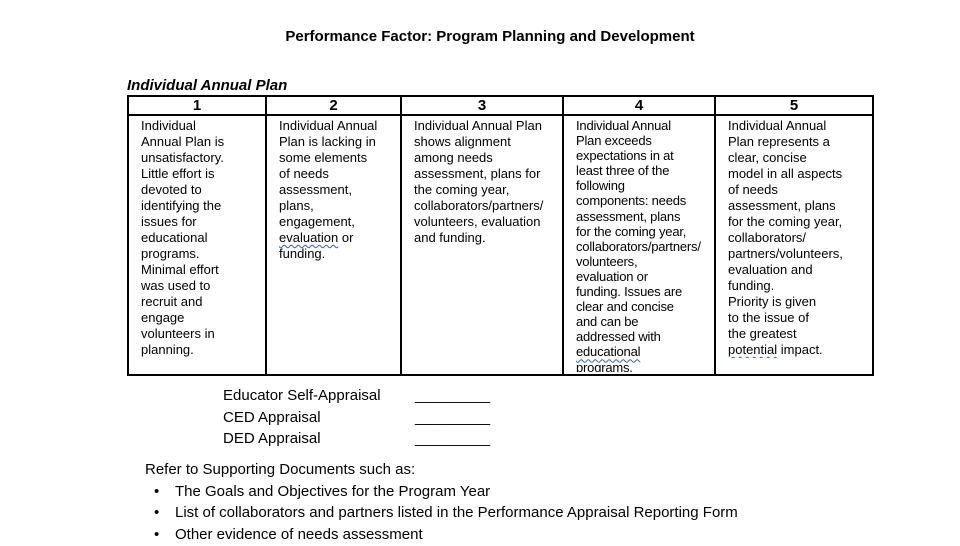 Image resolution: width=960 pixels, height=546 pixels. What do you see at coordinates (482, 105) in the screenshot?
I see `score-header-3: 3` at bounding box center [482, 105].